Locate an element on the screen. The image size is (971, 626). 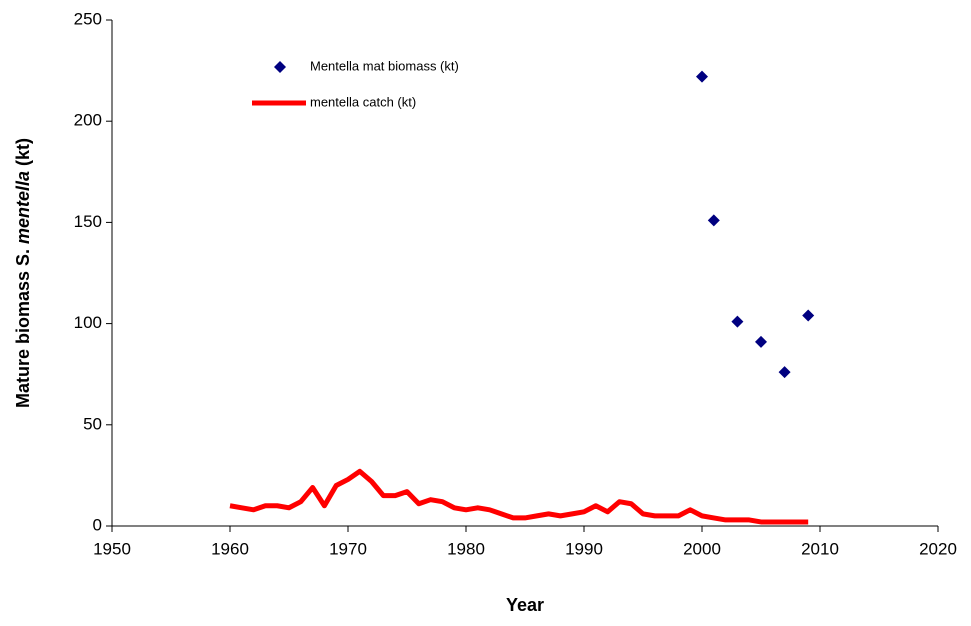
y-axis-label: Mature biomass S. mentella (kt) is located at coordinates (23, 273).